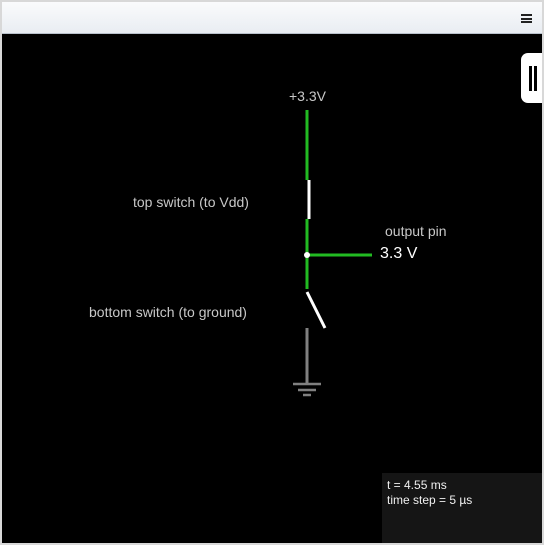 The image size is (544, 545). I want to click on side-panel-toggle, so click(531, 78).